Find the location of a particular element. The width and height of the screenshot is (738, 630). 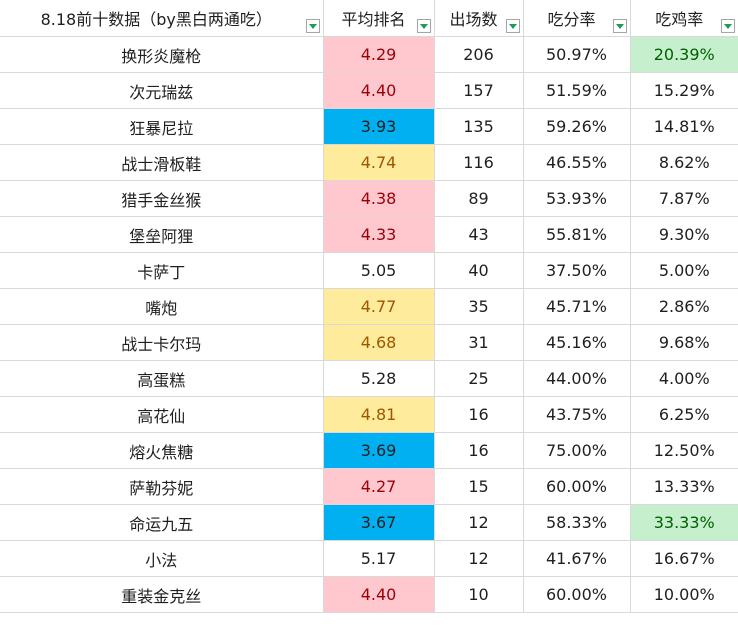

cell-score-rate: 55.81% is located at coordinates (576, 234).